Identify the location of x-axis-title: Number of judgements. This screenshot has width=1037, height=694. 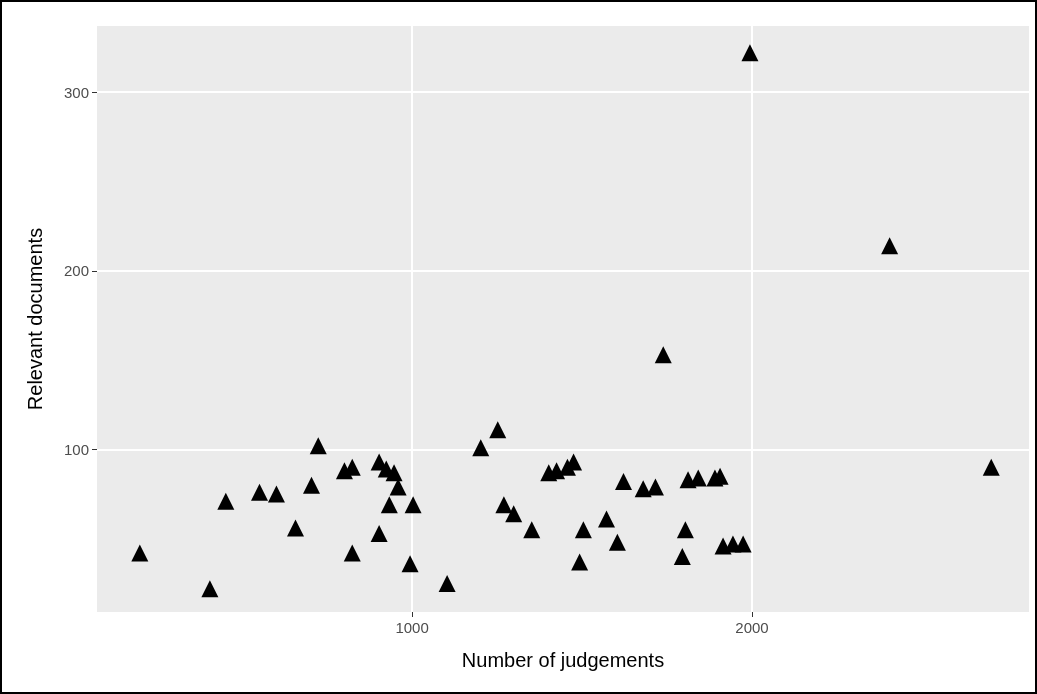
(563, 660).